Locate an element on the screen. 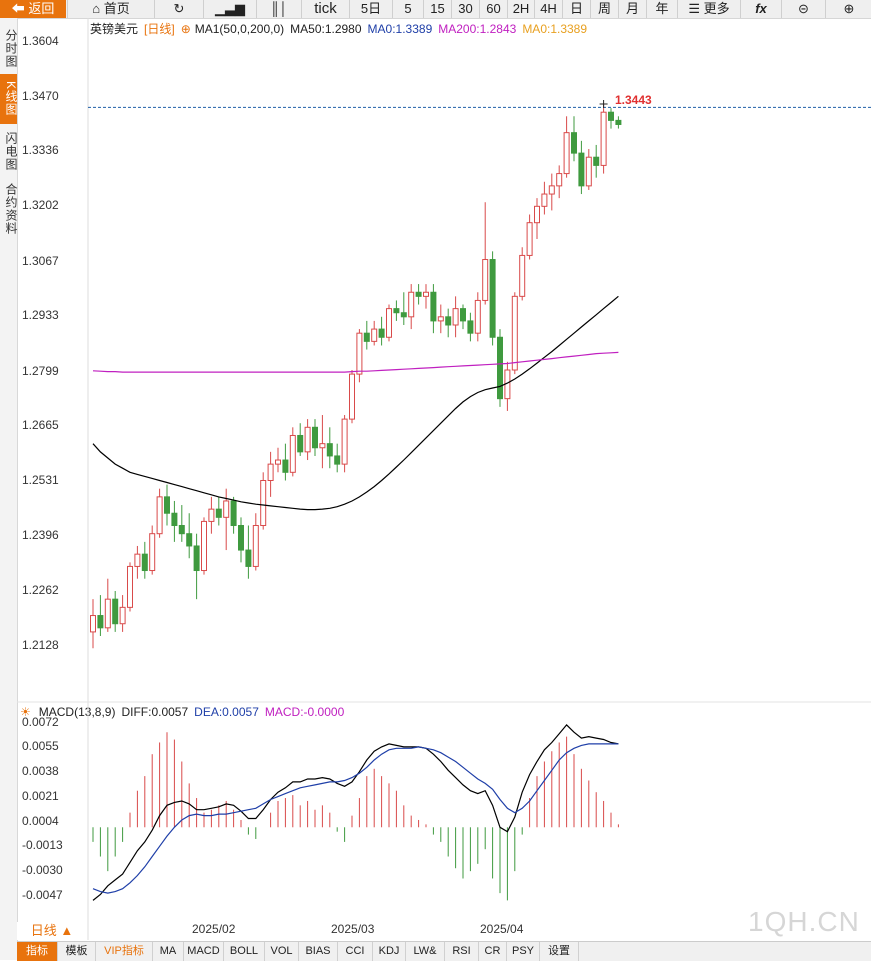 The height and width of the screenshot is (961, 871). tab-cci: CCI is located at coordinates (355, 951).